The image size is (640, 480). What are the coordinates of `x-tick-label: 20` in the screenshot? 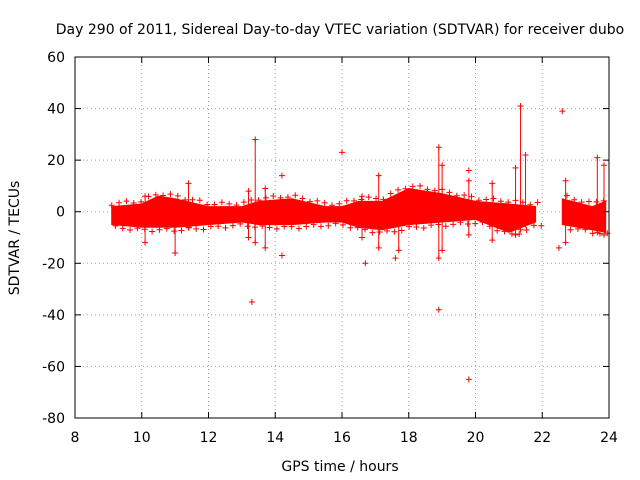 It's located at (476, 438).